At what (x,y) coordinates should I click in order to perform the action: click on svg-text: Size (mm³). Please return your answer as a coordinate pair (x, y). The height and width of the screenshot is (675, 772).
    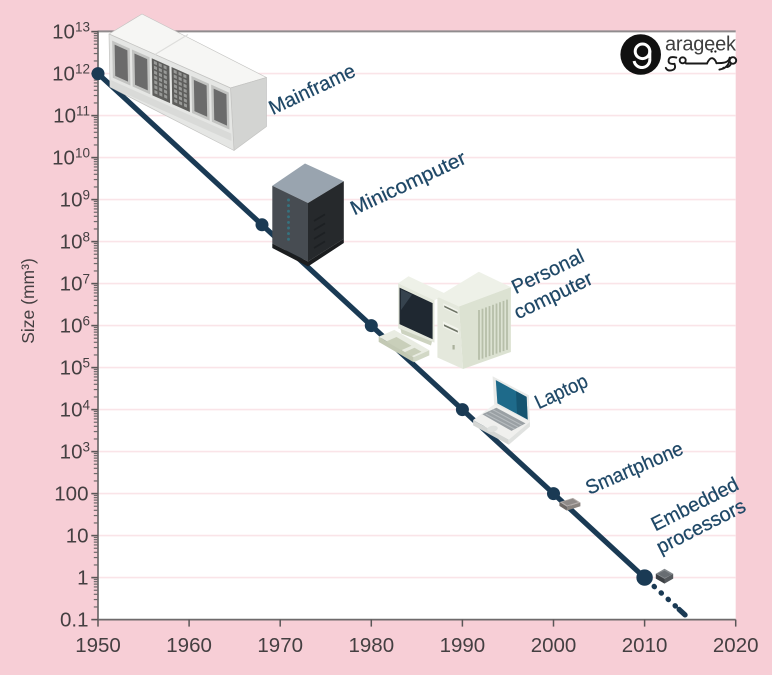
    Looking at the image, I should click on (28, 301).